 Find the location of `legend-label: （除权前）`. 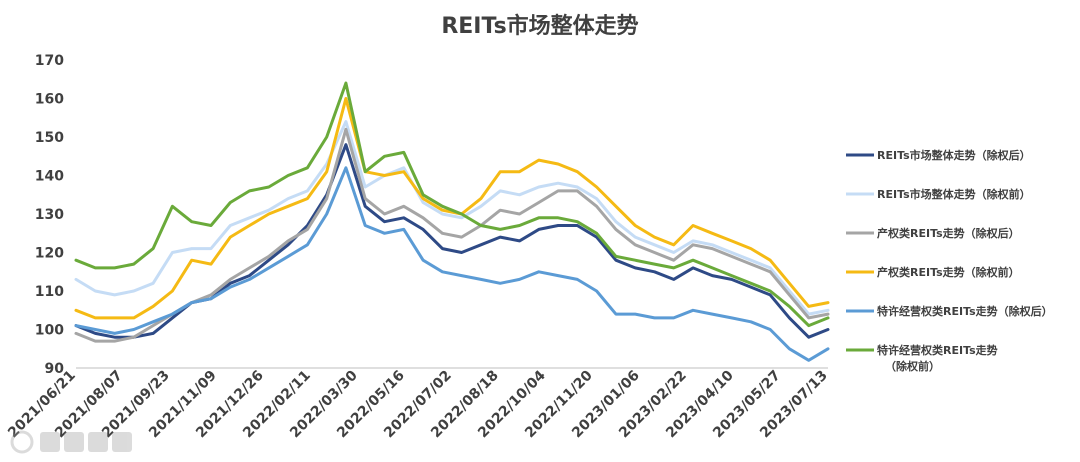

legend-label: （除权前） is located at coordinates (912, 366).